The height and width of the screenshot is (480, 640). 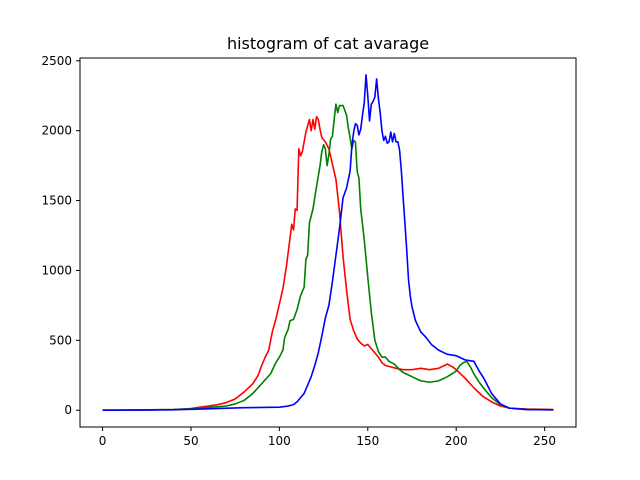 I want to click on x-tick-label: 0, so click(x=103, y=441).